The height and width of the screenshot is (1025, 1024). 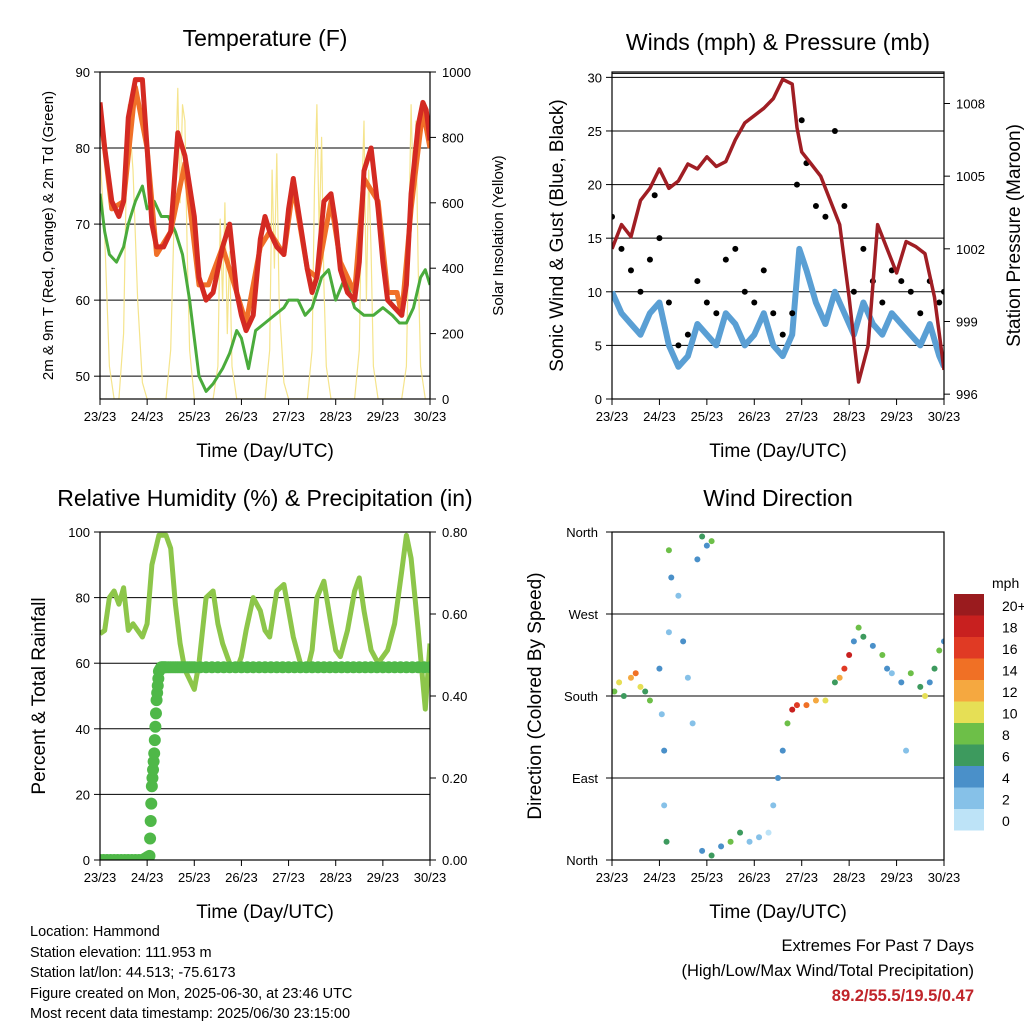 I want to click on direction-points, so click(x=778, y=696).